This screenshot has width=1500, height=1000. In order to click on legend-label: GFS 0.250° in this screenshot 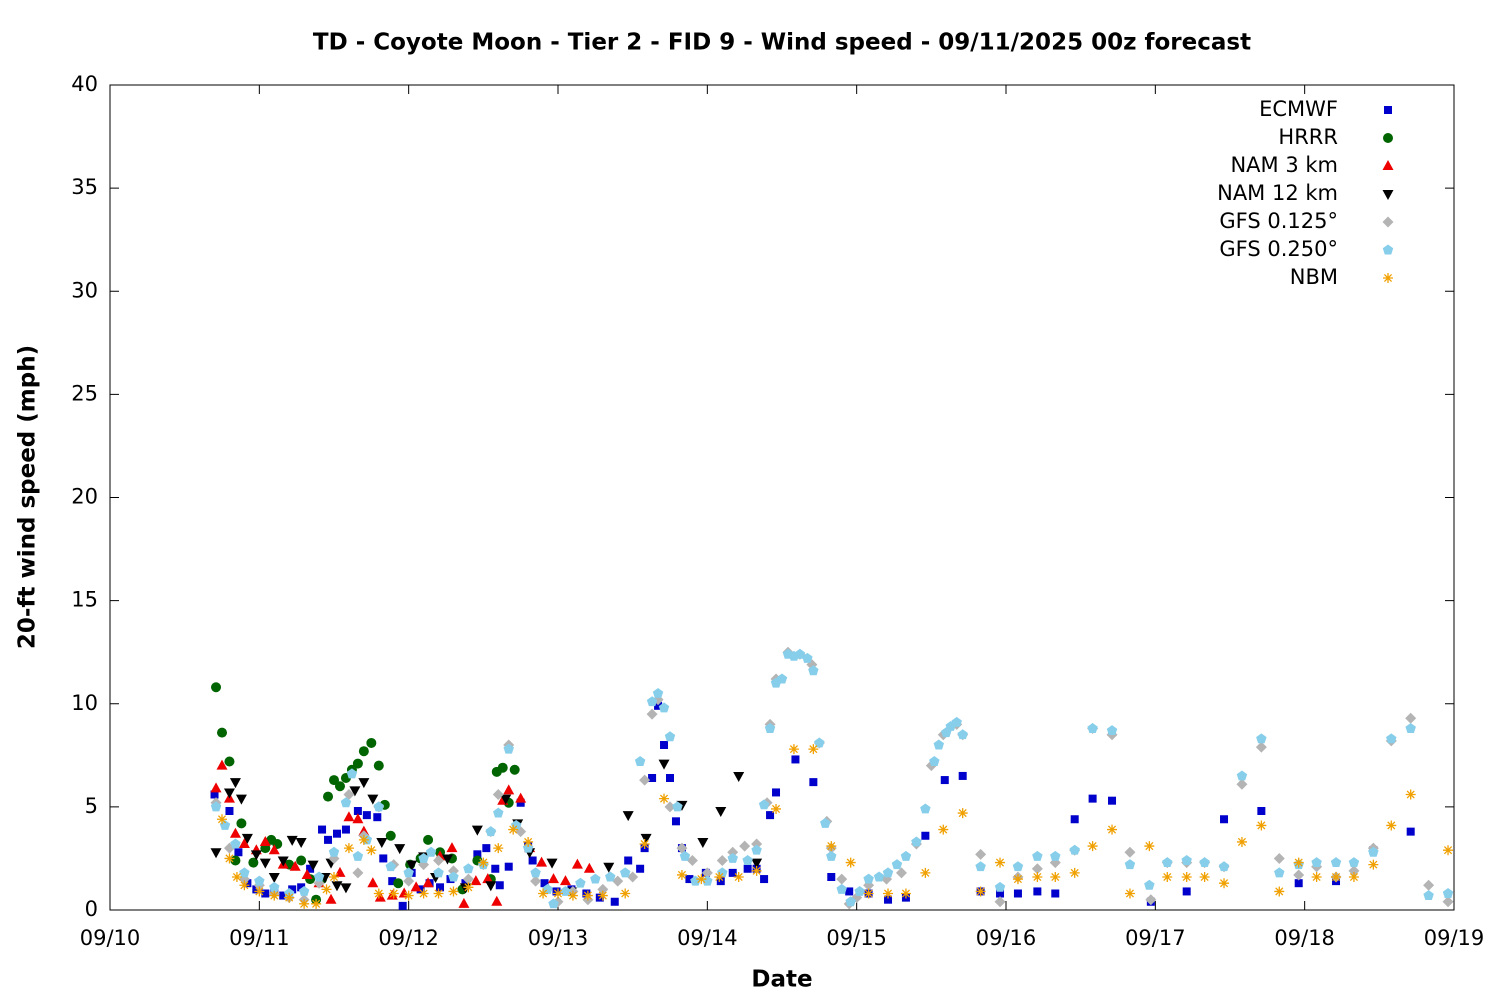, I will do `click(1278, 249)`.